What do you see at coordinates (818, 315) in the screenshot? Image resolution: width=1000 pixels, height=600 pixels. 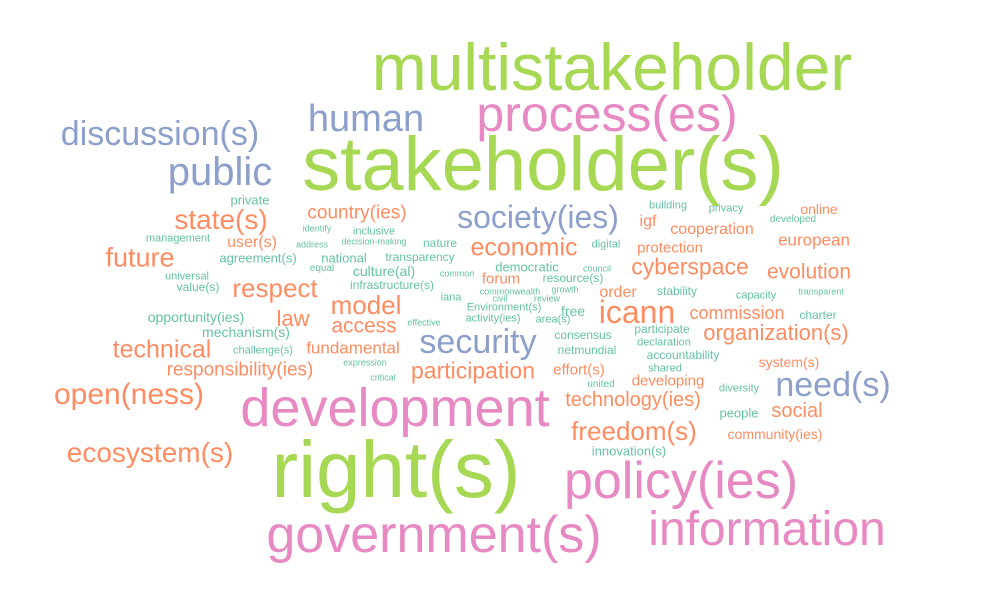 I see `word-charter: charter` at bounding box center [818, 315].